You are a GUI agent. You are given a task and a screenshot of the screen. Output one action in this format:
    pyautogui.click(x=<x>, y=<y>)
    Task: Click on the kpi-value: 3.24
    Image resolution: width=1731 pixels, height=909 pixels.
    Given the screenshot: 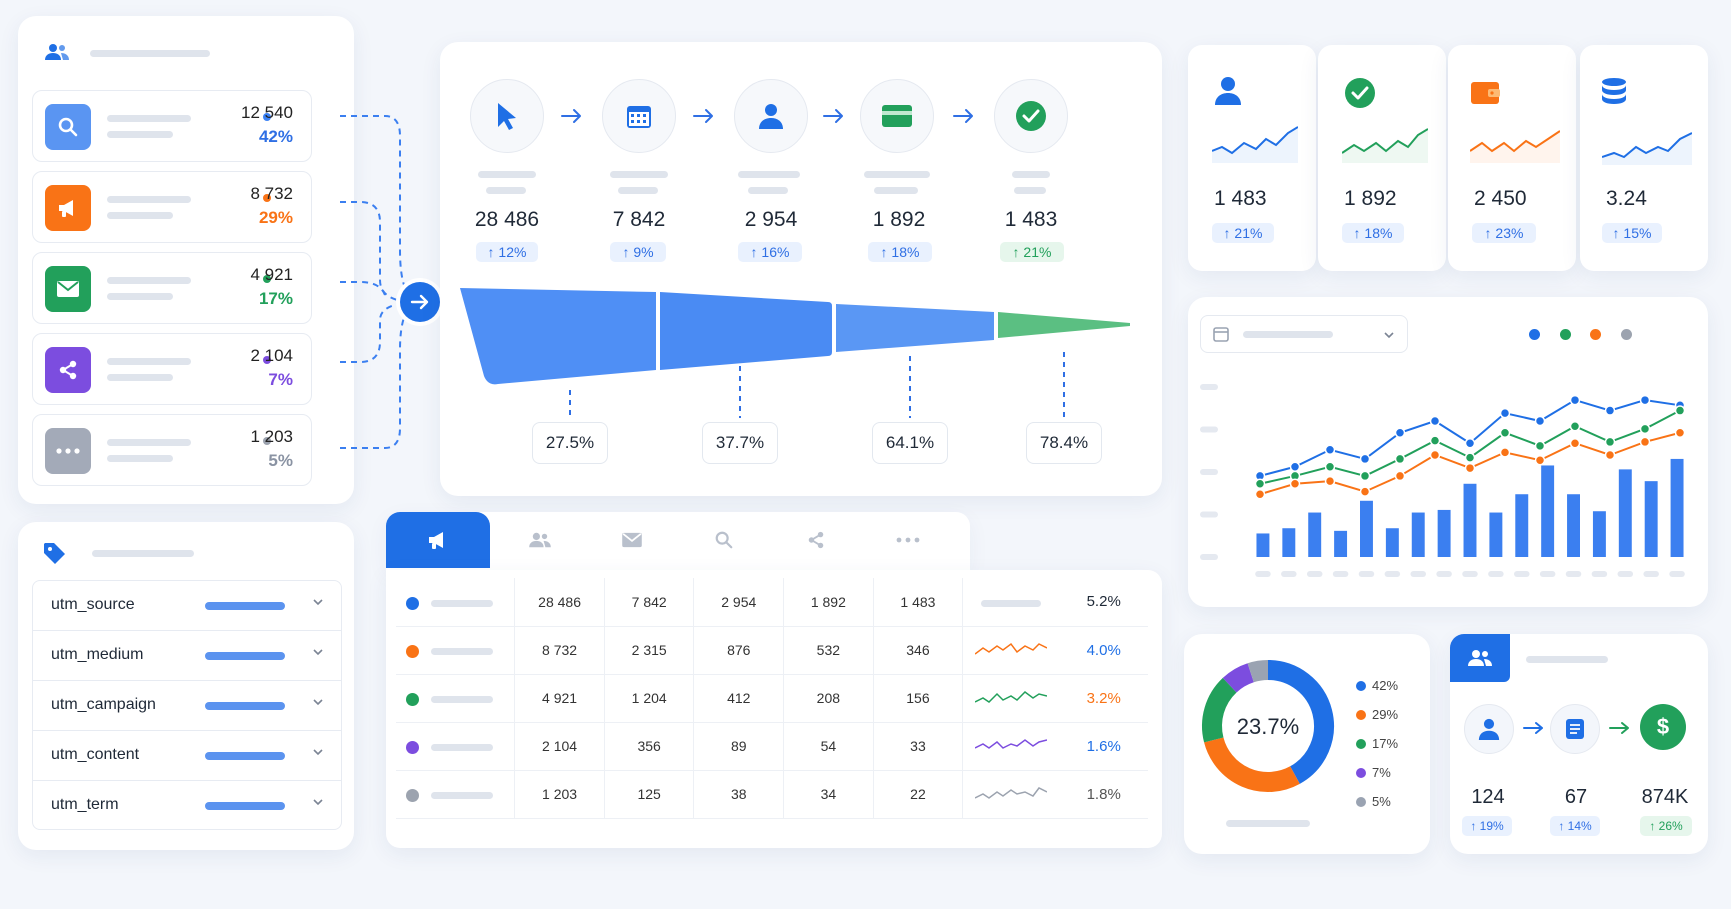 What is the action you would take?
    pyautogui.click(x=1626, y=198)
    